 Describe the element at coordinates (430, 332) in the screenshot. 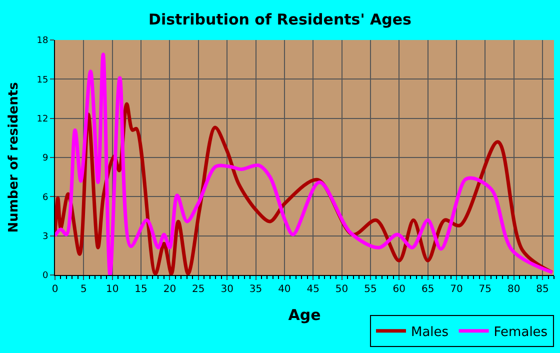

I see `legend-label: Males` at that location.